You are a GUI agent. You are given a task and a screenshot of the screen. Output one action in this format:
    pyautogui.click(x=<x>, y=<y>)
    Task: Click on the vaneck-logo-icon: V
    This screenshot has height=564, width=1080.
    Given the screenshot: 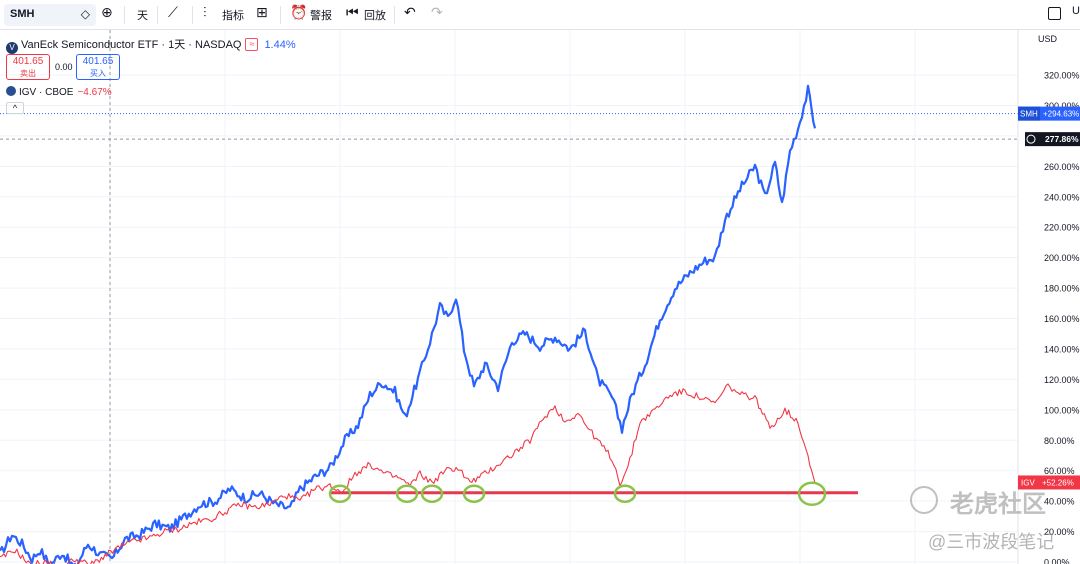 What is the action you would take?
    pyautogui.click(x=12, y=48)
    